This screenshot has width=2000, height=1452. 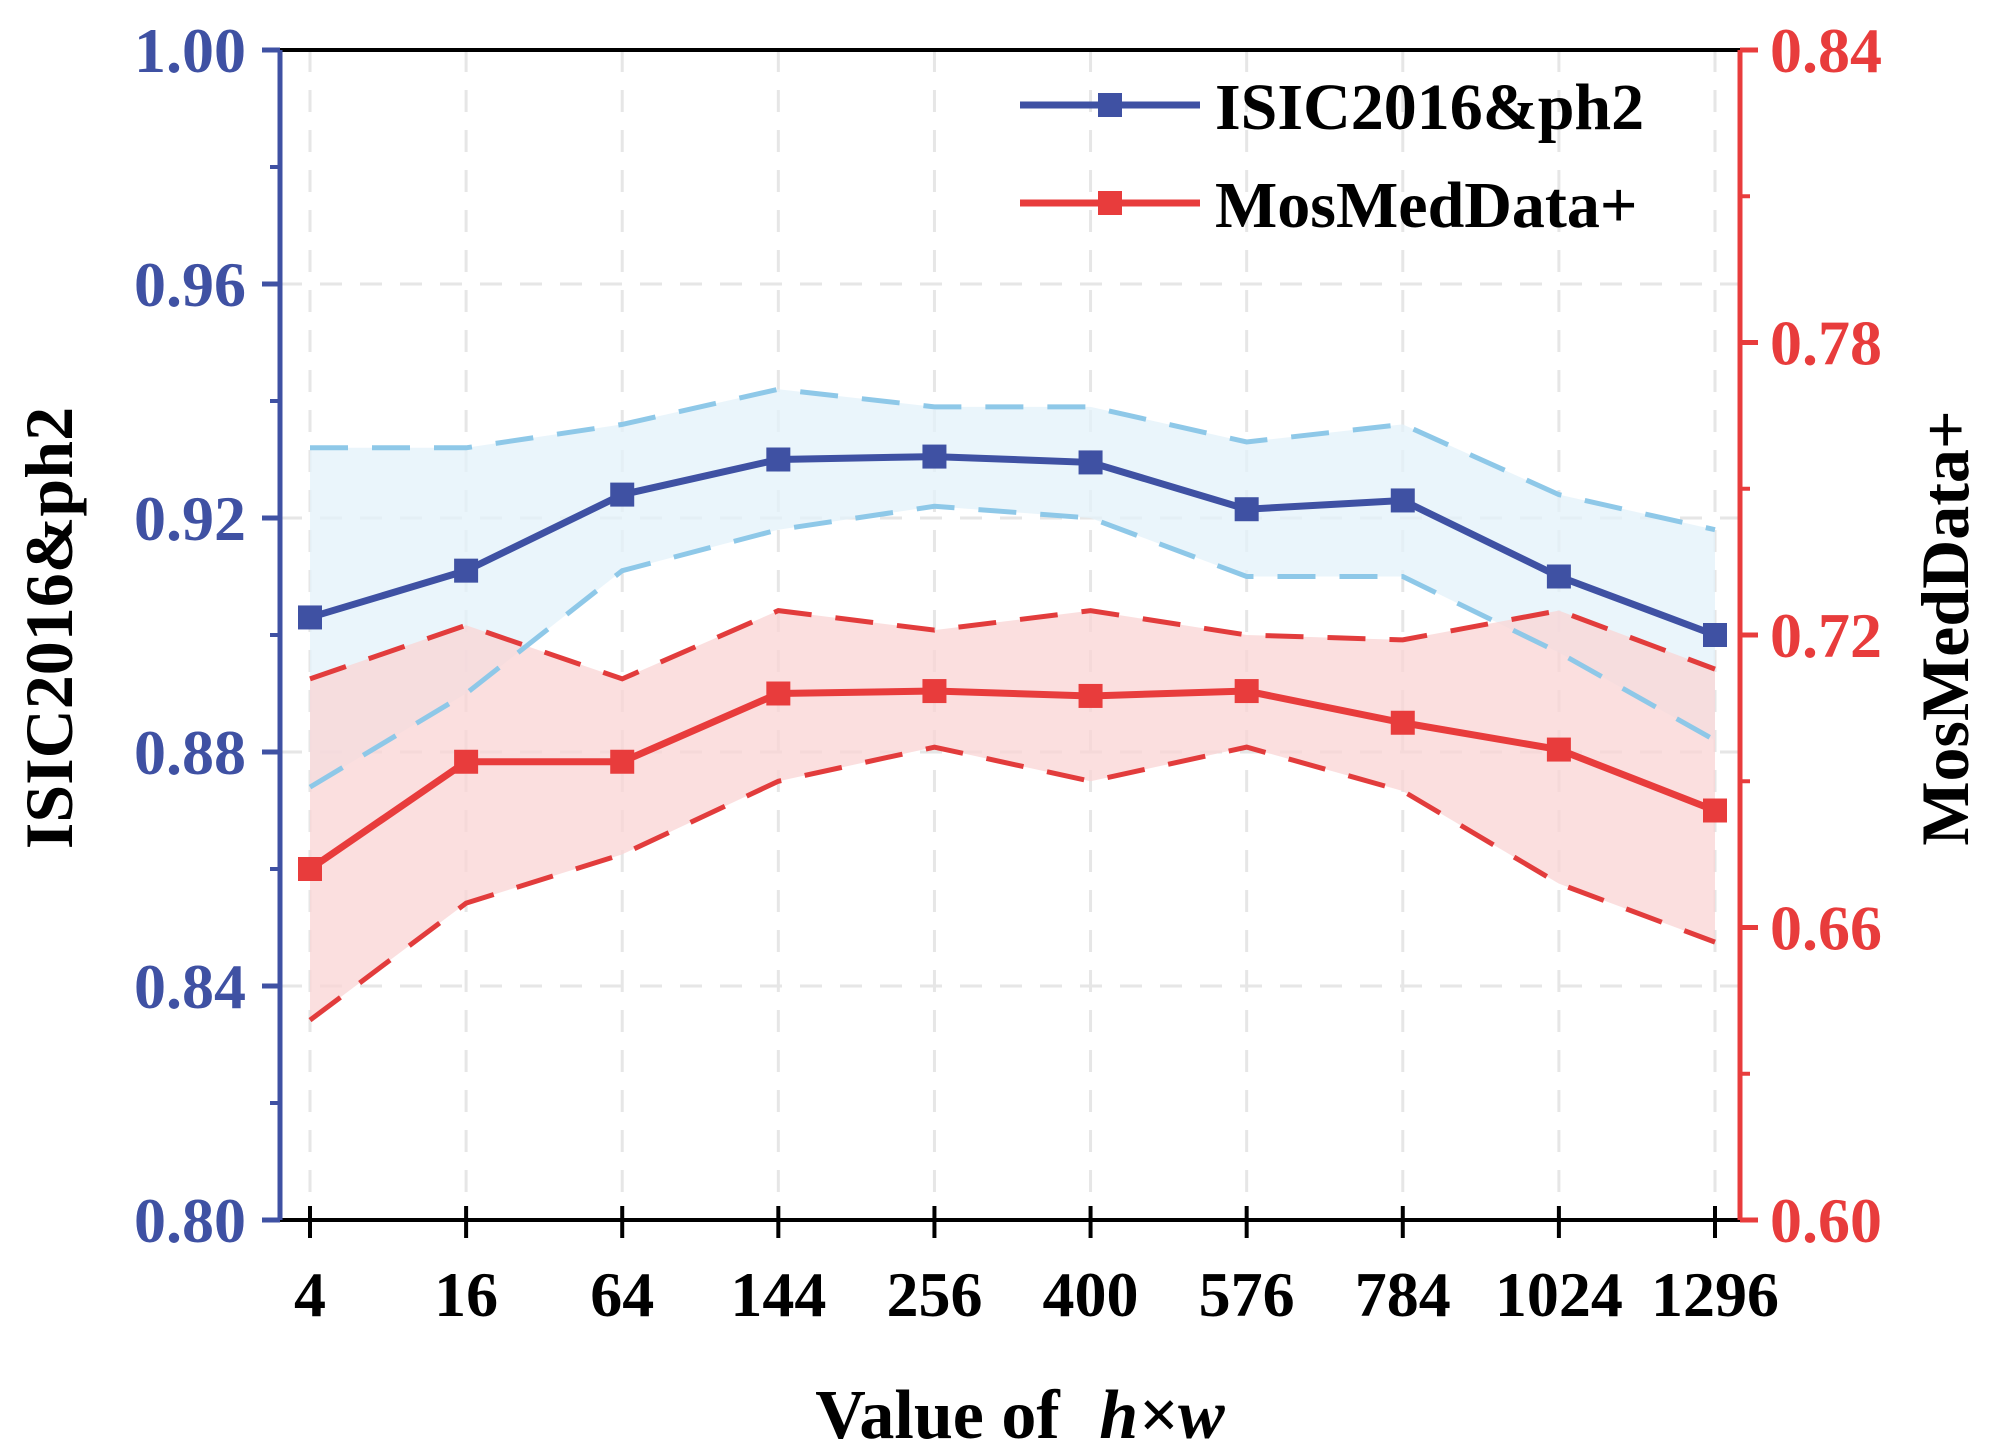 What do you see at coordinates (190, 50) in the screenshot?
I see `left-tick-label: 1.00` at bounding box center [190, 50].